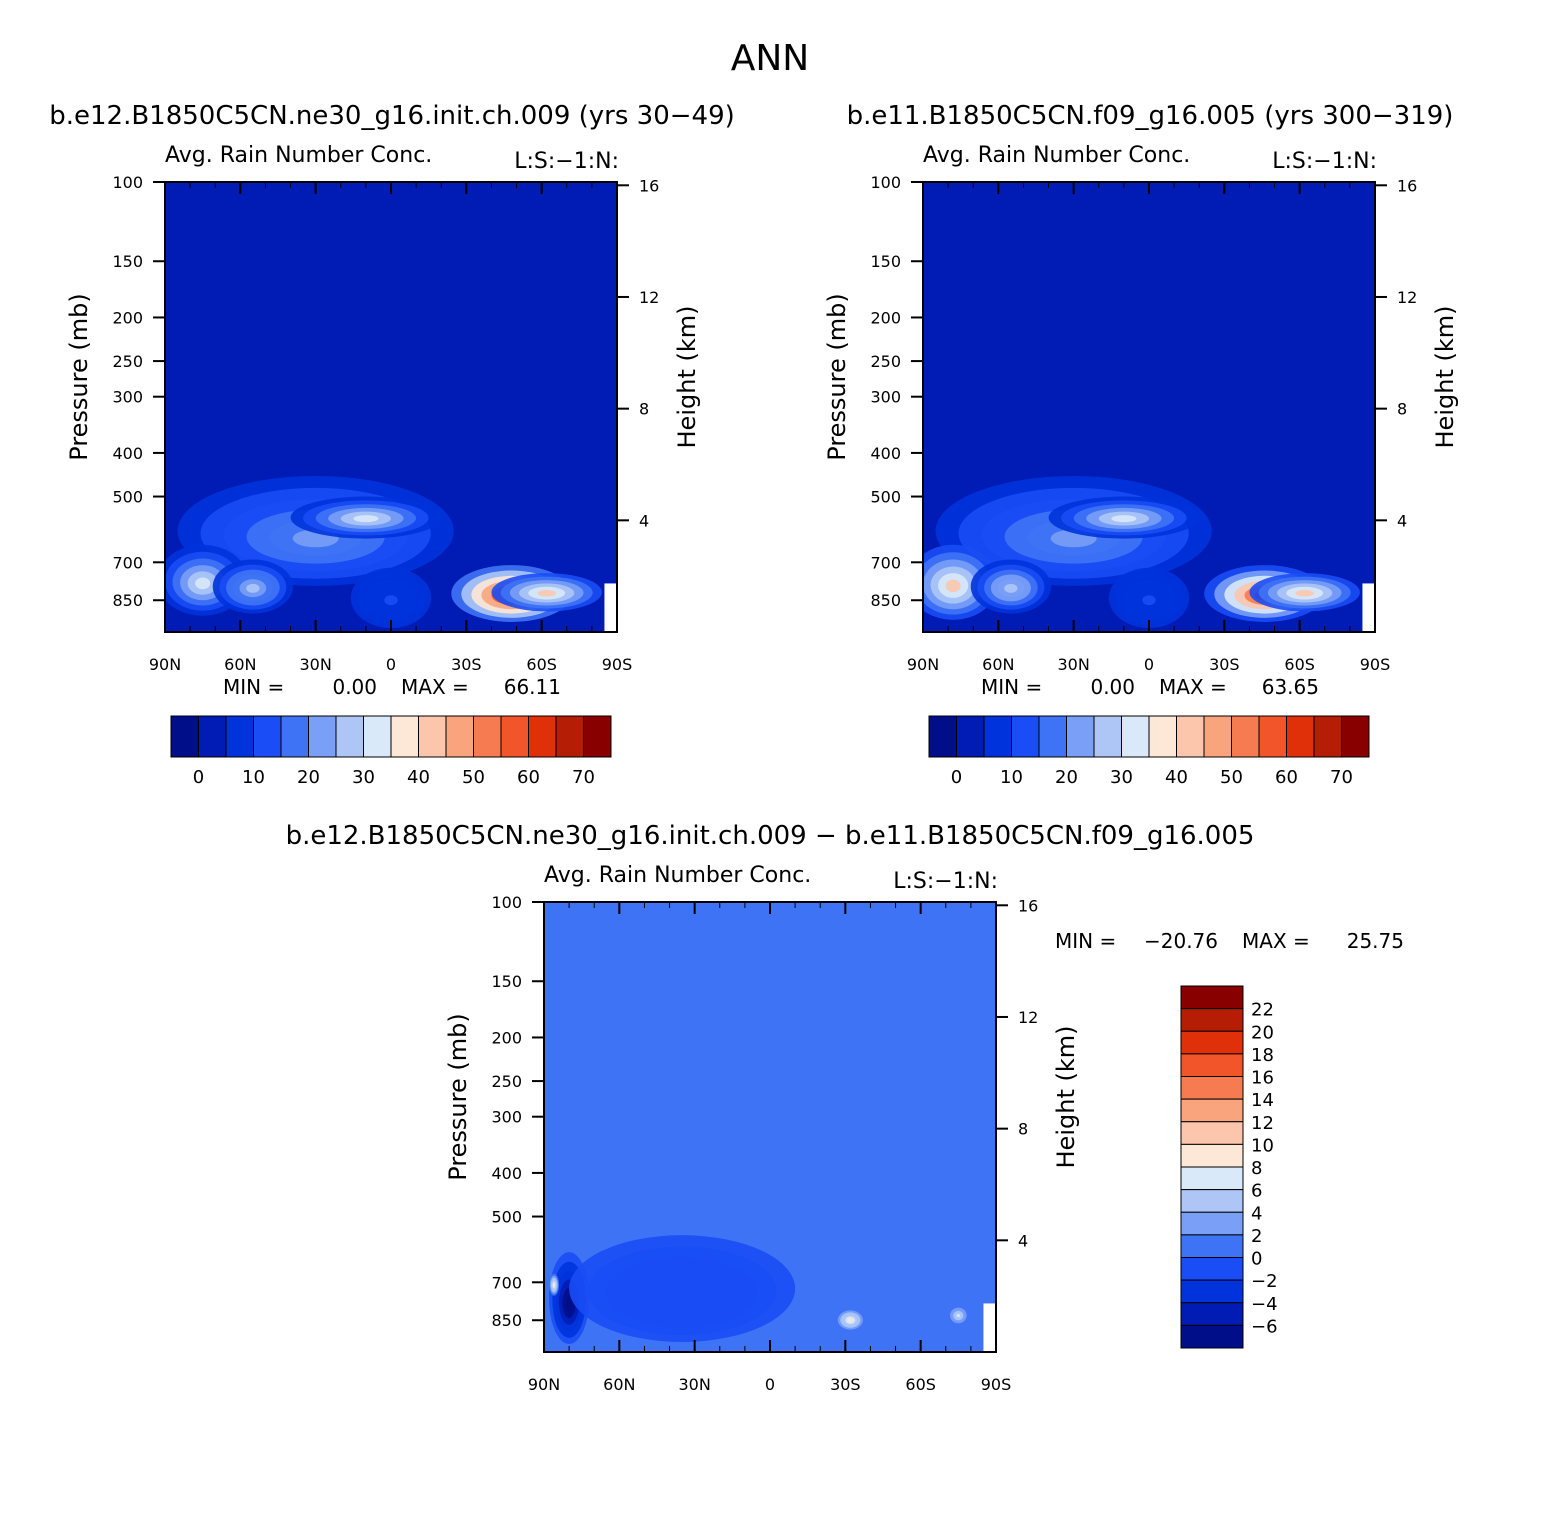  What do you see at coordinates (1085, 941) in the screenshot?
I see `min-label: MIN =` at bounding box center [1085, 941].